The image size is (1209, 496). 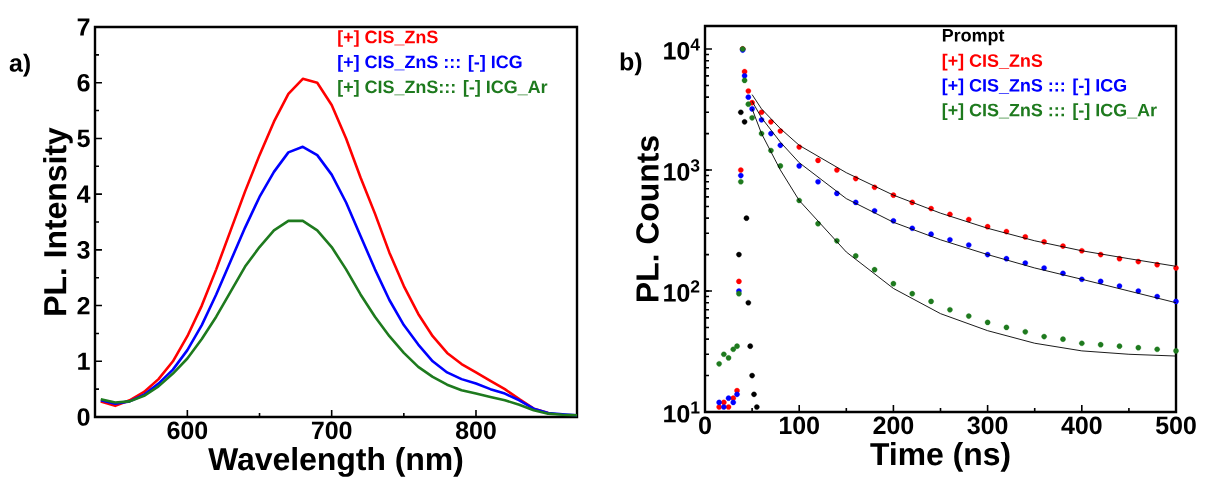 I want to click on y-tick-label: 2, so click(x=83, y=305).